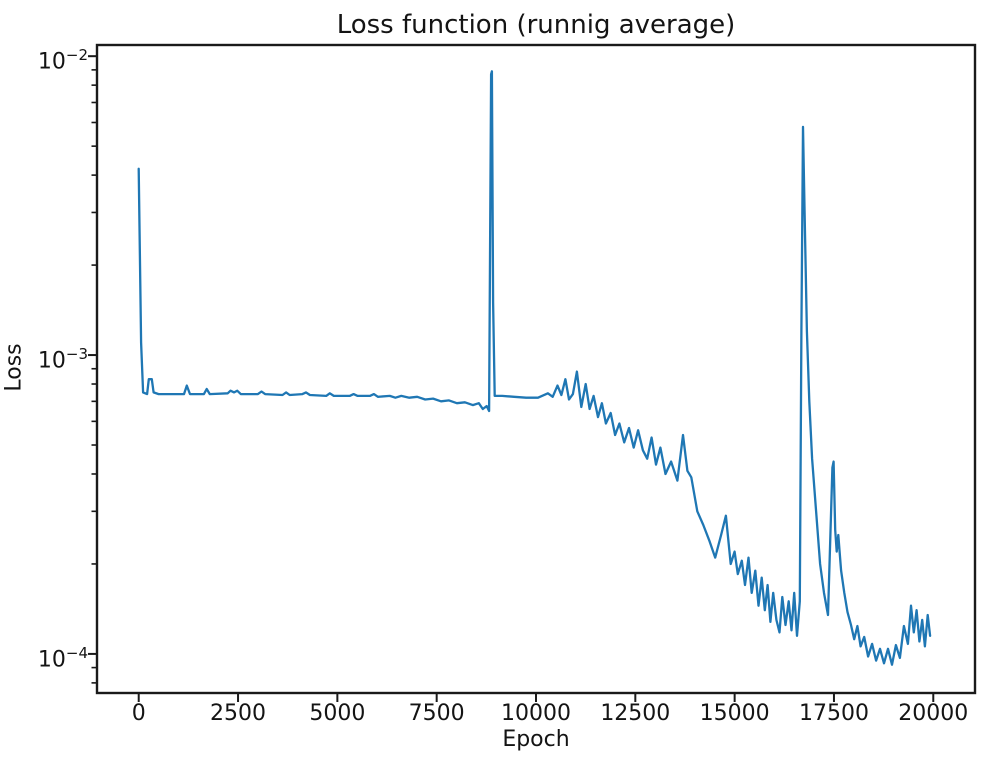  What do you see at coordinates (833, 713) in the screenshot?
I see `x-tick-label: 17500` at bounding box center [833, 713].